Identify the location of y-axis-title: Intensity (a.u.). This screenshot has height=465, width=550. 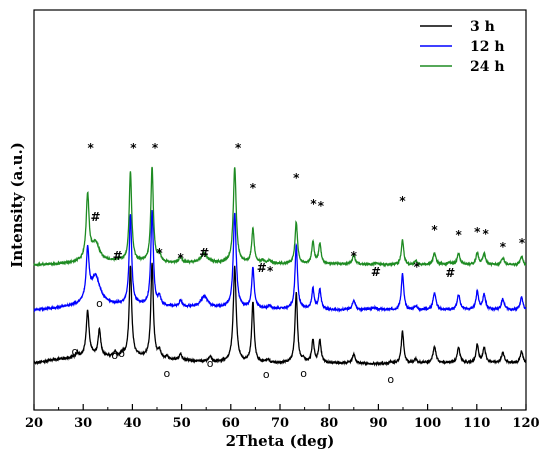
(17, 205).